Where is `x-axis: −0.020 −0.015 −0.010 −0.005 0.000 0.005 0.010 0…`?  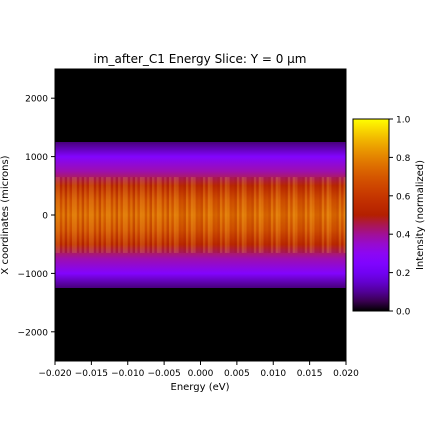 x-axis: −0.020 −0.015 −0.010 −0.005 0.000 0.005 0.010 0… is located at coordinates (198, 370).